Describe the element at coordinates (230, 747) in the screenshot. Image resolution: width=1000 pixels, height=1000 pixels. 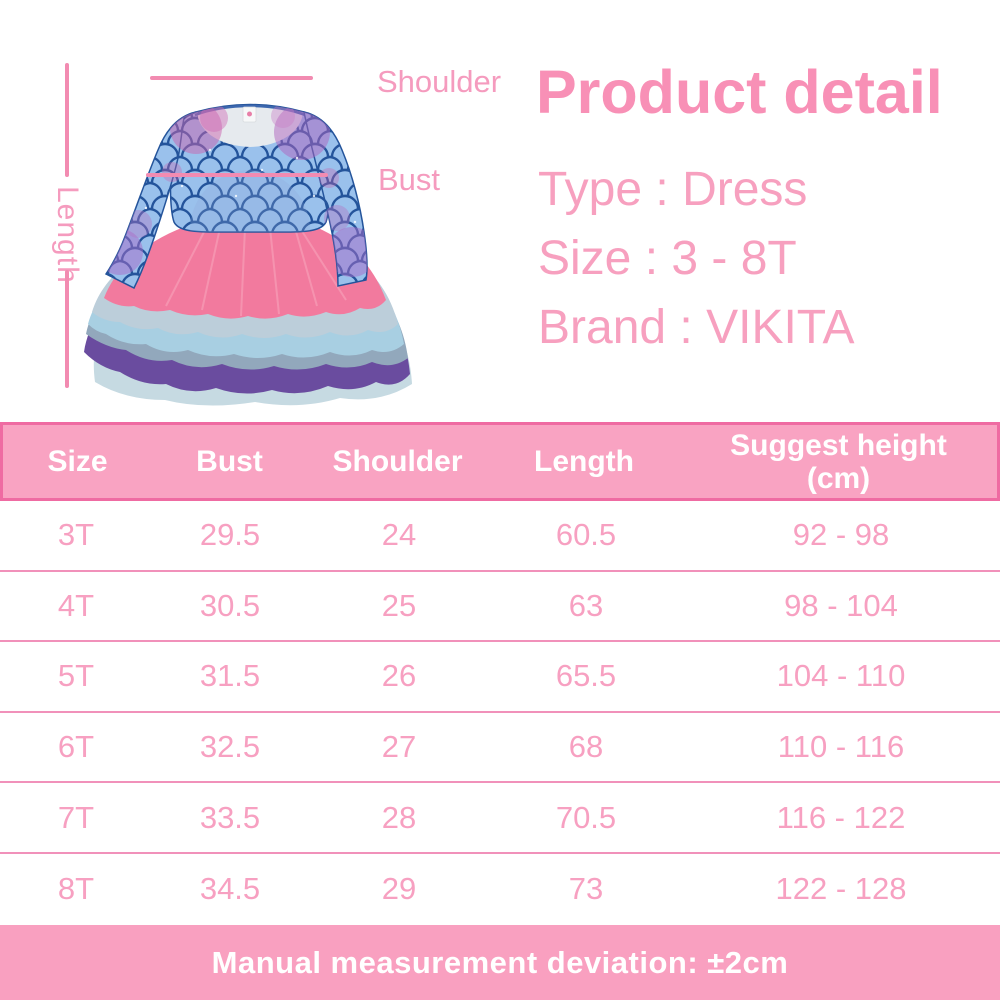
I see `table-cell: 32.5` at that location.